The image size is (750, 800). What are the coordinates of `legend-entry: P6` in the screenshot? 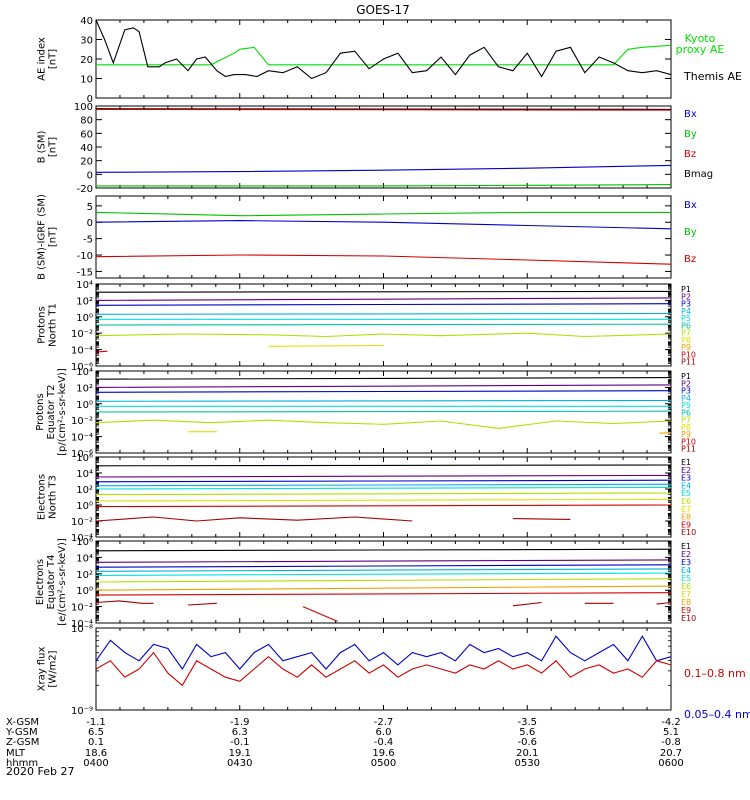 It's located at (686, 412).